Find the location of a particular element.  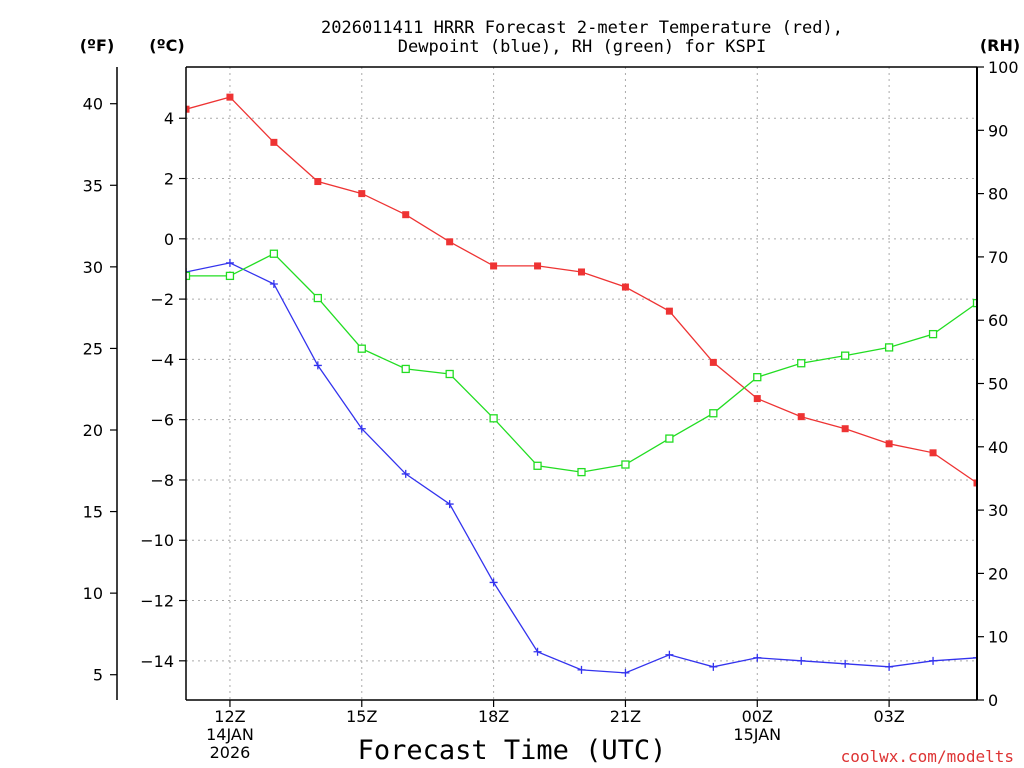

rh-tick-label: 50 is located at coordinates (998, 384).